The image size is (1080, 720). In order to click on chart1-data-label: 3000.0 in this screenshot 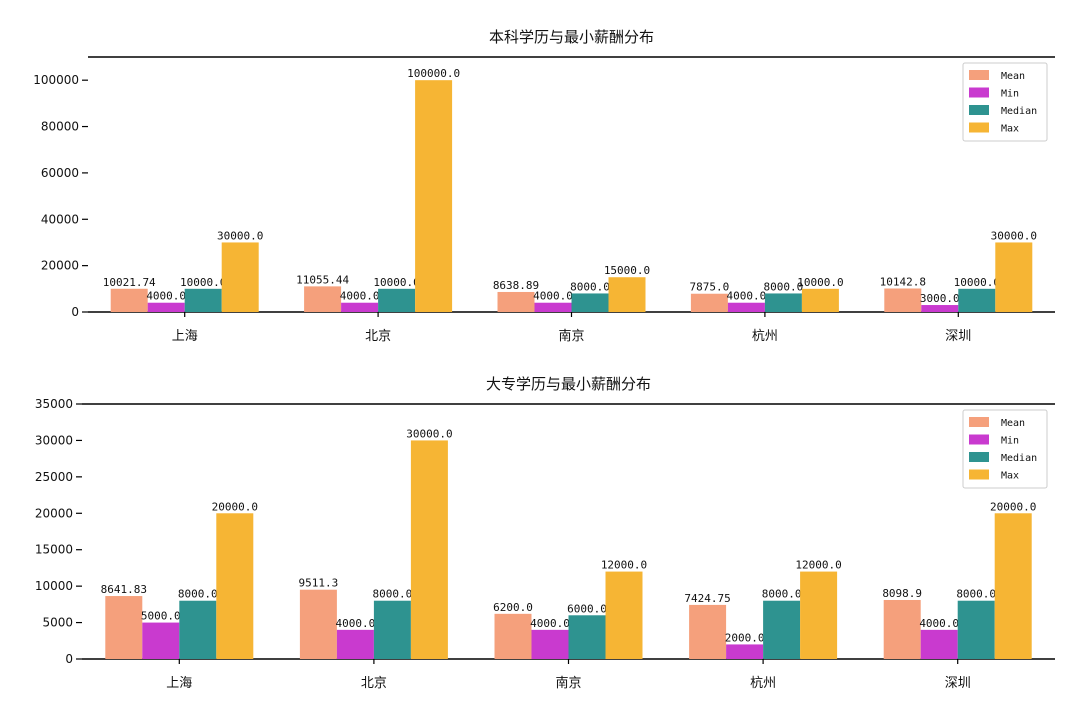, I will do `click(940, 298)`.